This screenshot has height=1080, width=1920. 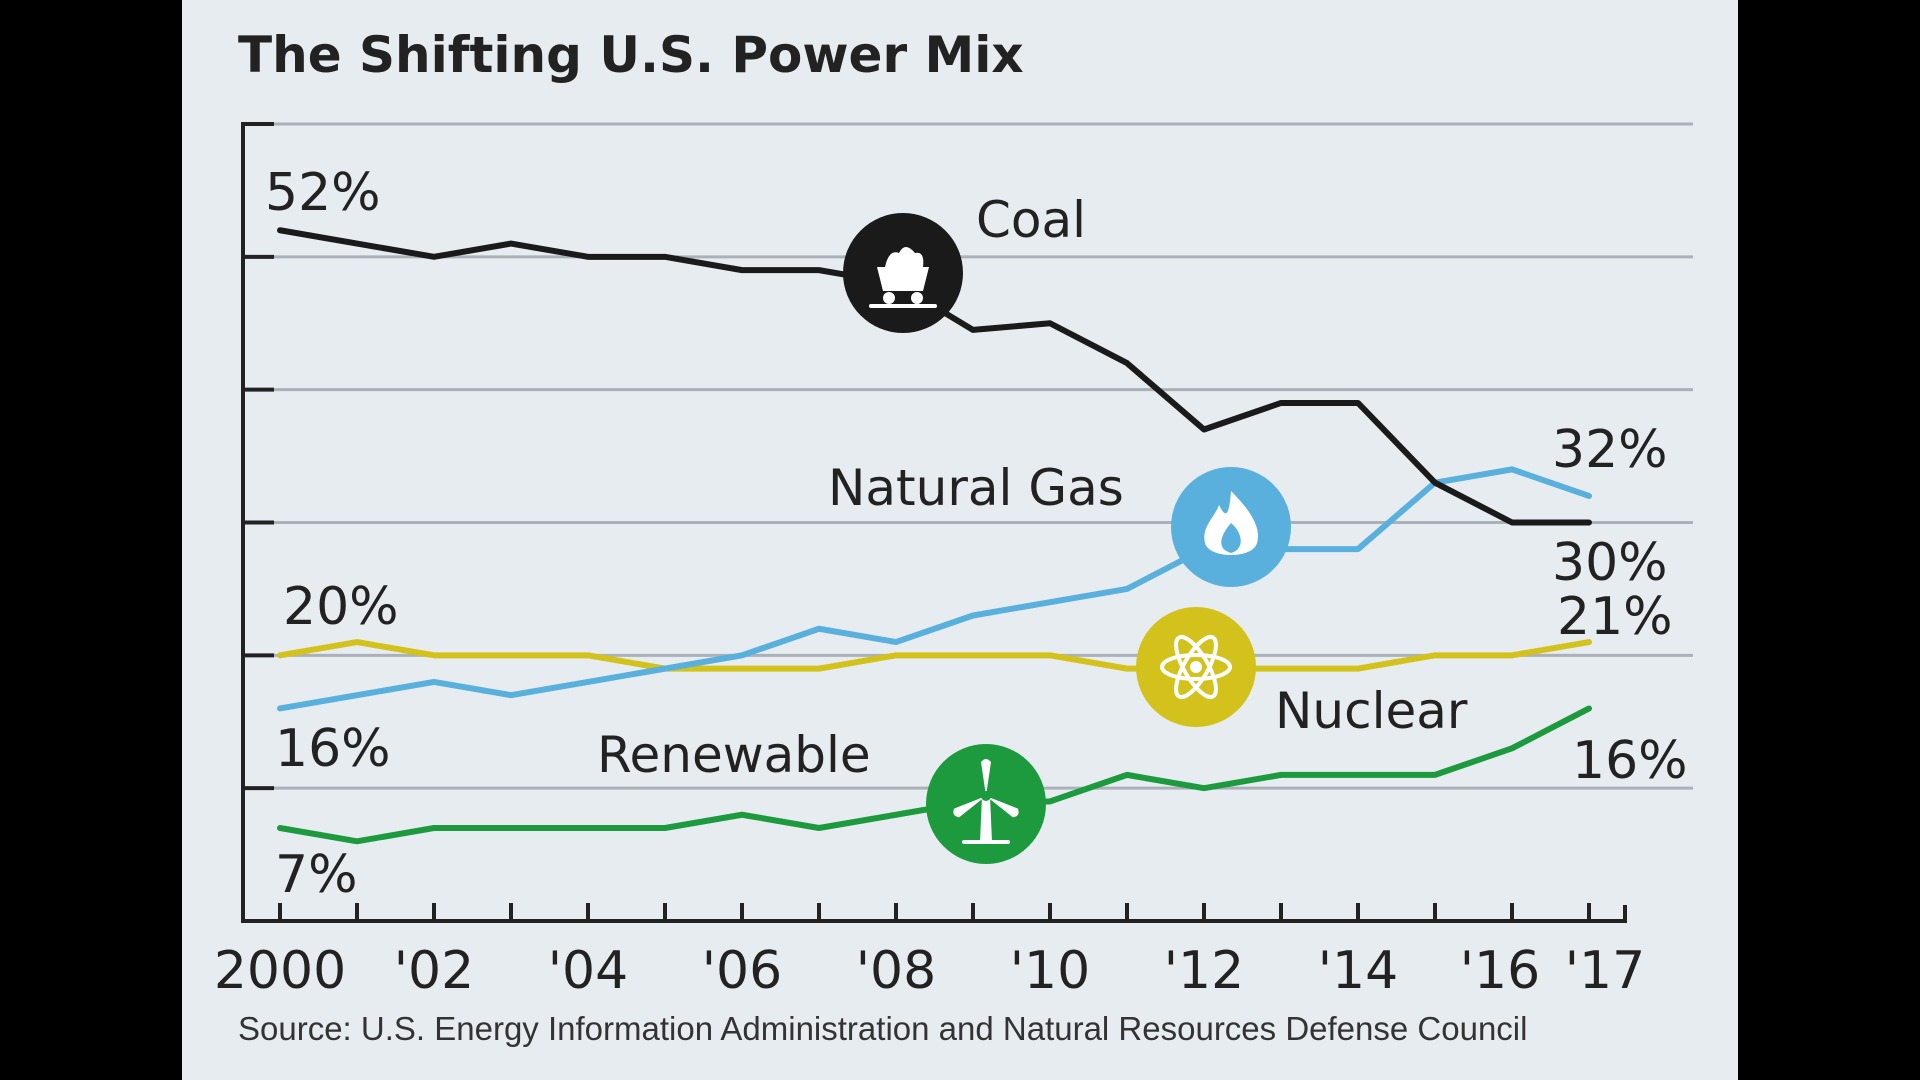 I want to click on renewable-start-label: 7%, so click(x=316, y=875).